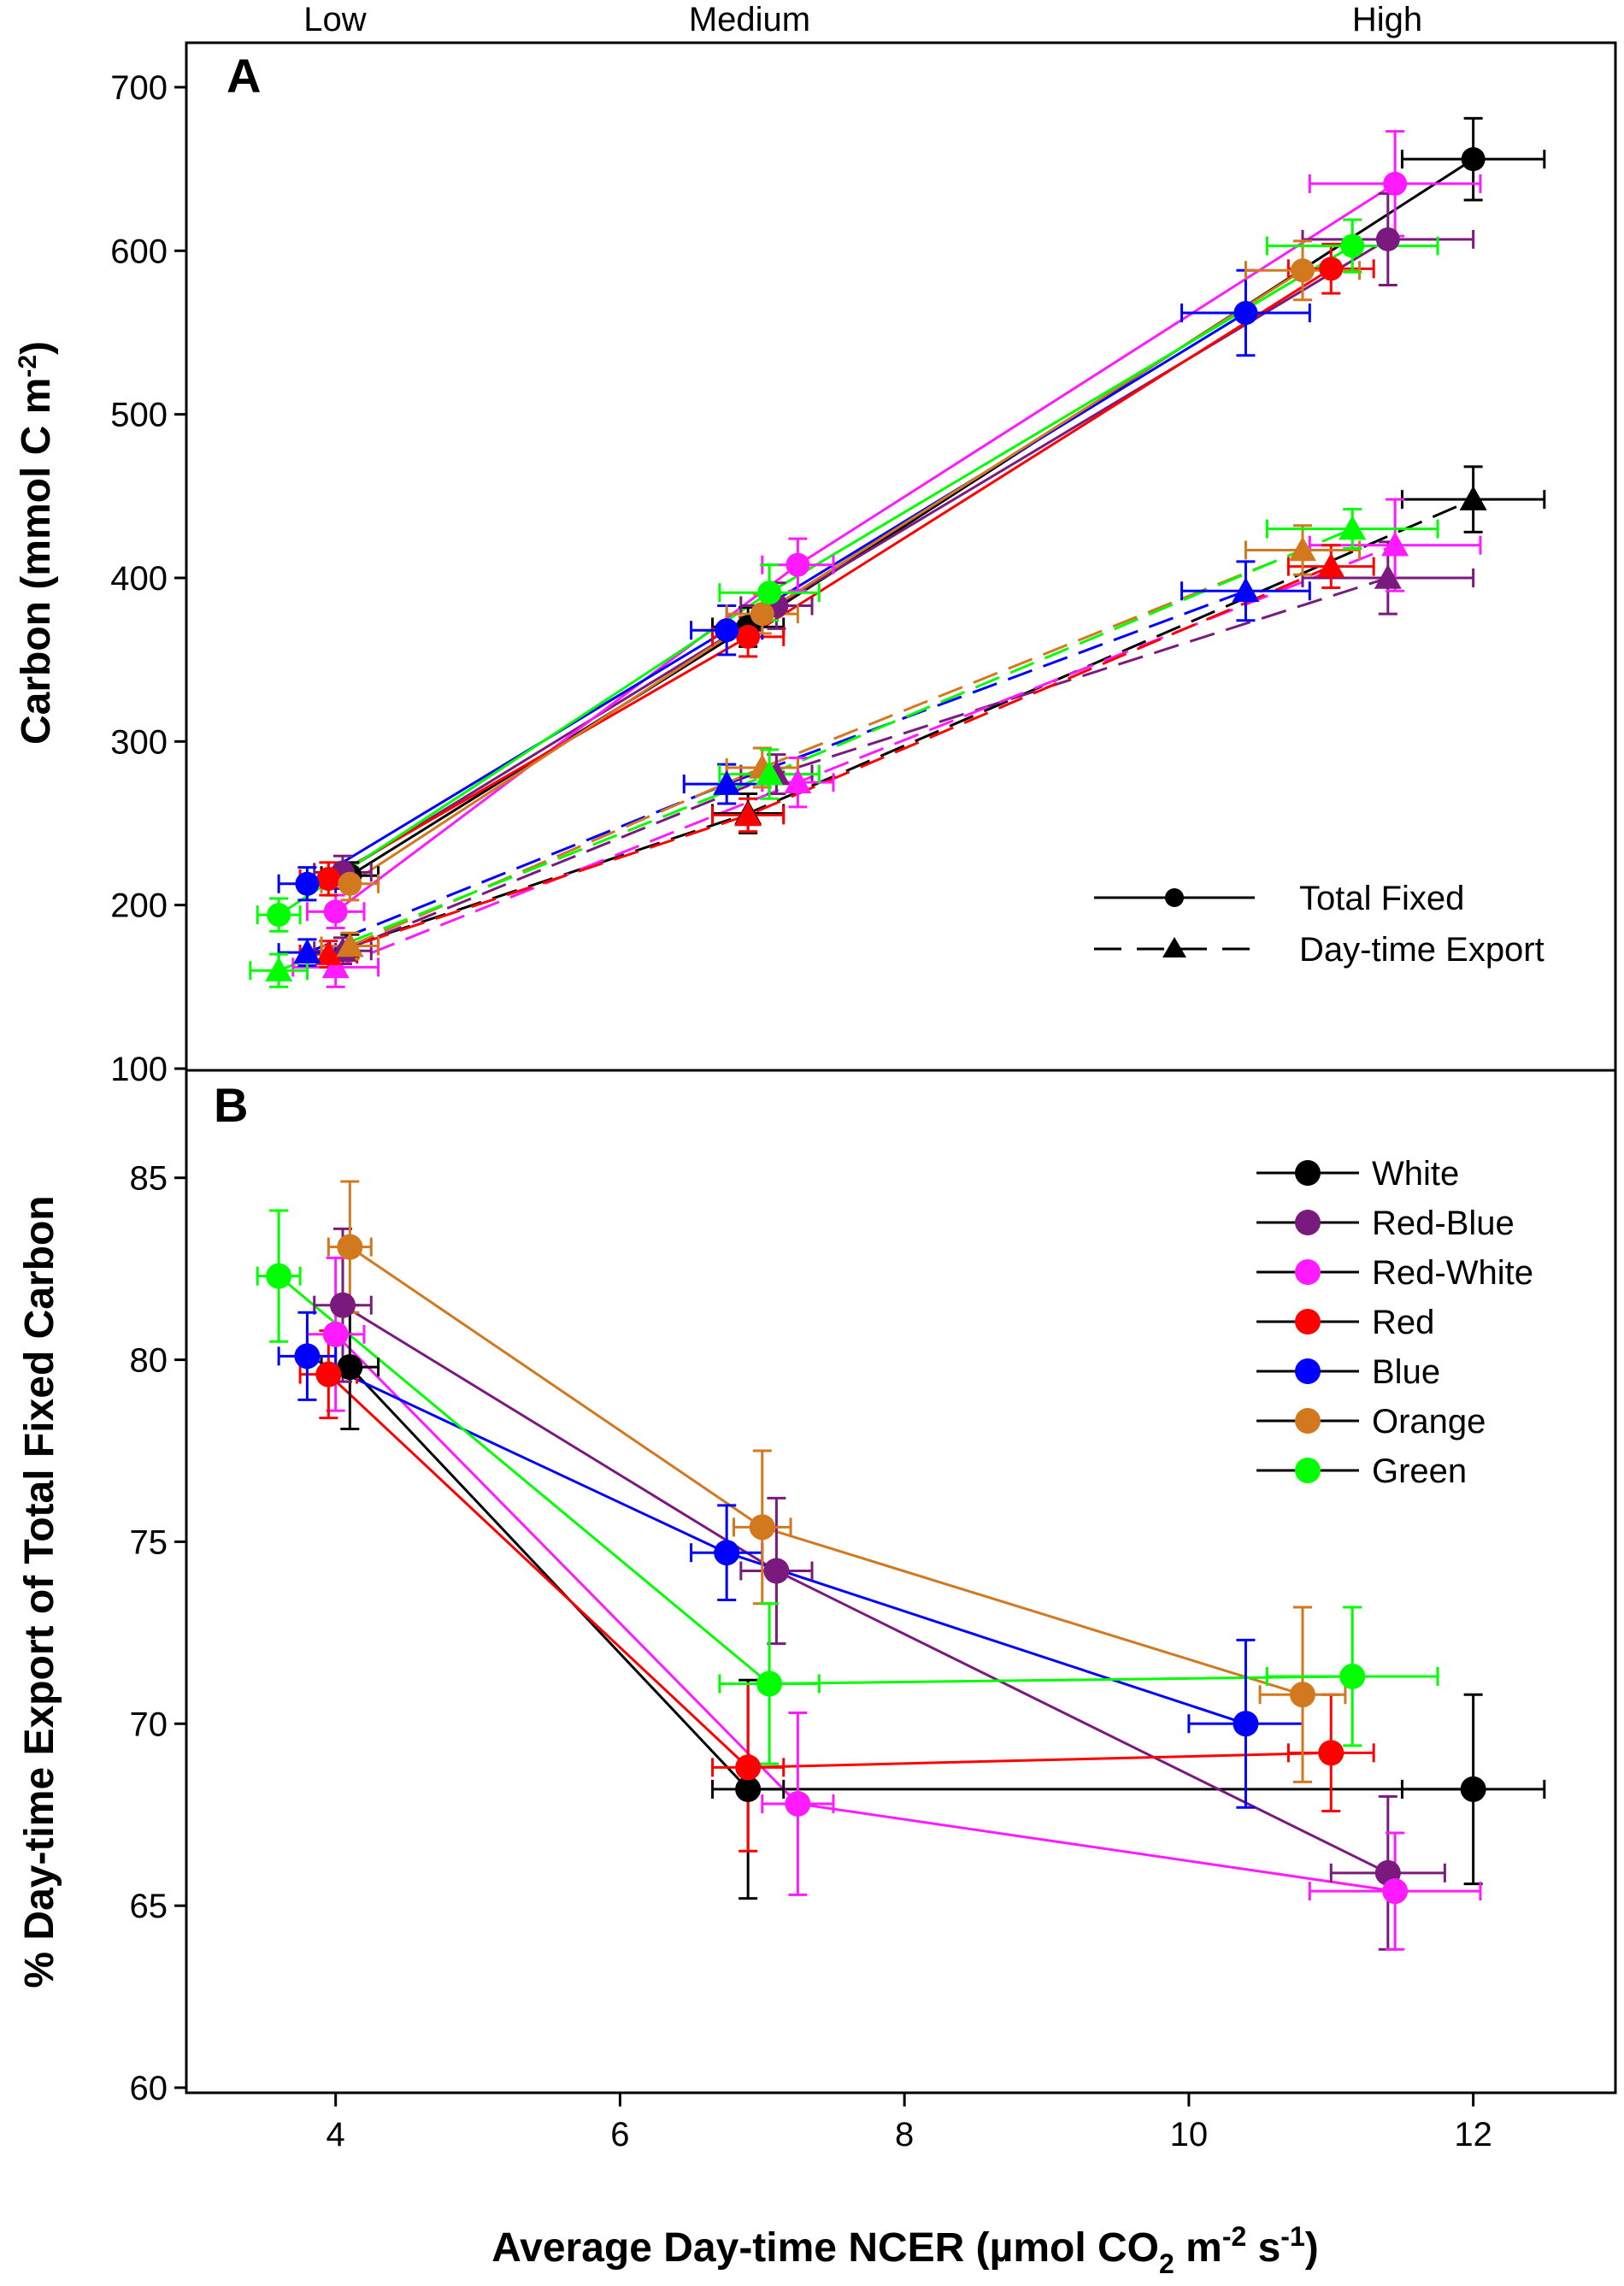 This screenshot has height=2286, width=1624. Describe the element at coordinates (139, 415) in the screenshot. I see `y-tick-label-500: 500` at that location.